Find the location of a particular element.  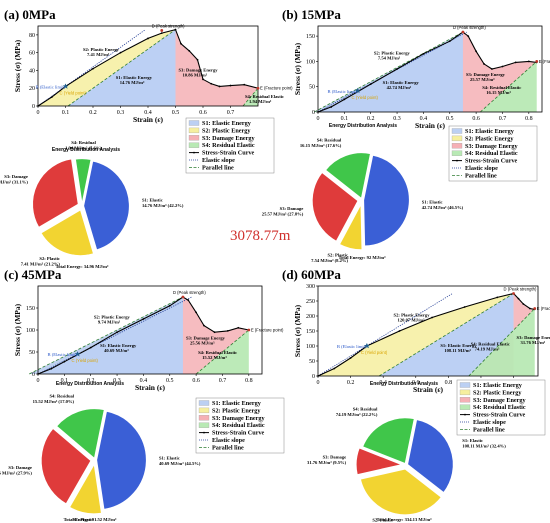

y-tick-label: 60 is located at coordinates (32, 54).